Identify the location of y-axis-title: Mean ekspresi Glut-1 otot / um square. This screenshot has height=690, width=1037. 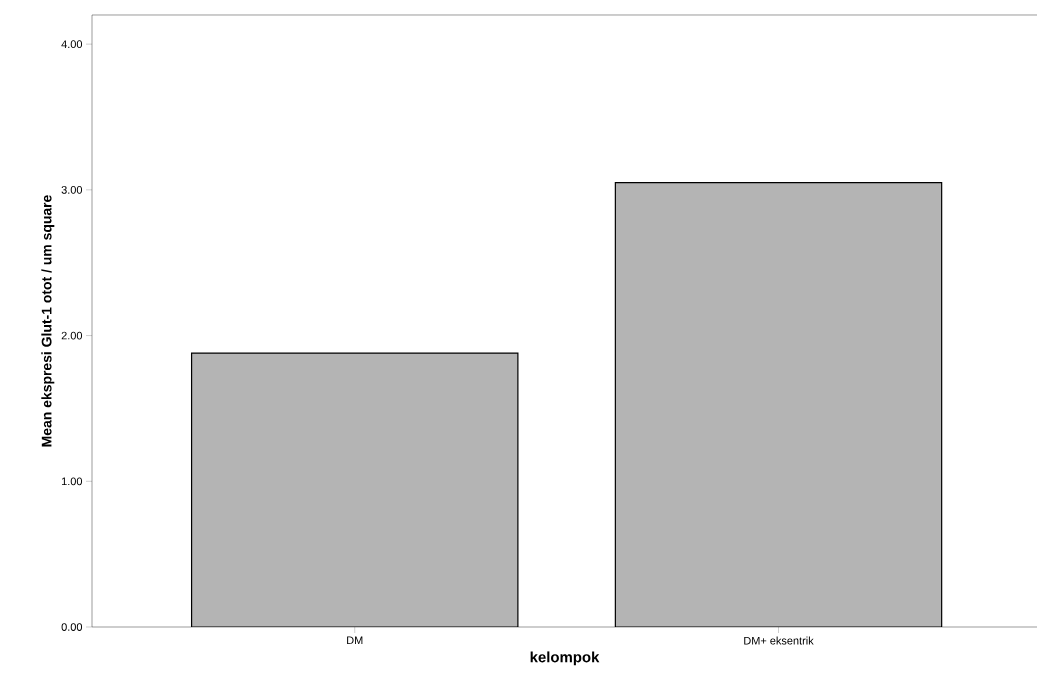
(48, 321).